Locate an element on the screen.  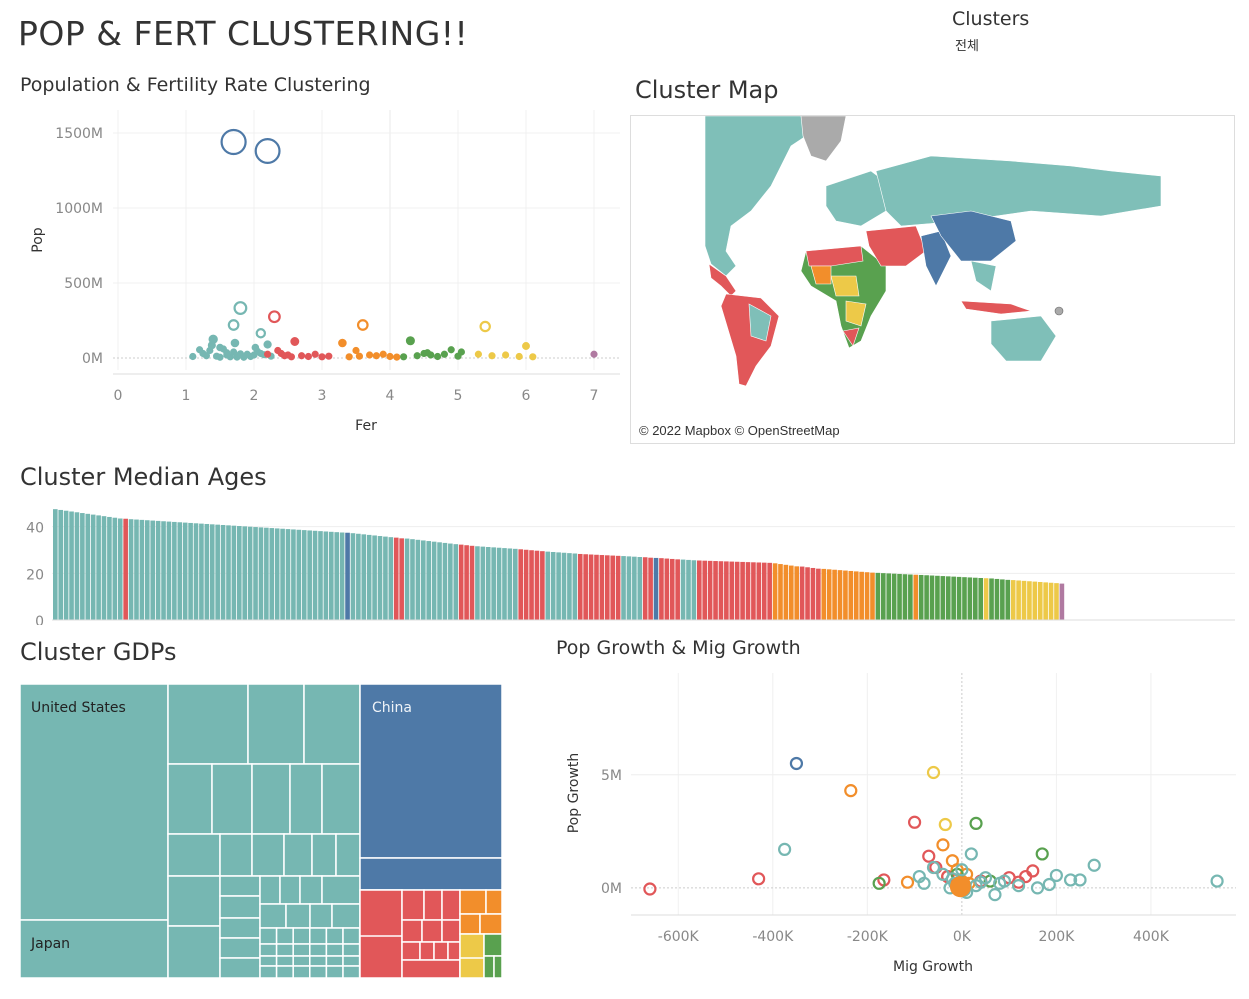
y-axis-label: Pop Growth is located at coordinates (574, 793).